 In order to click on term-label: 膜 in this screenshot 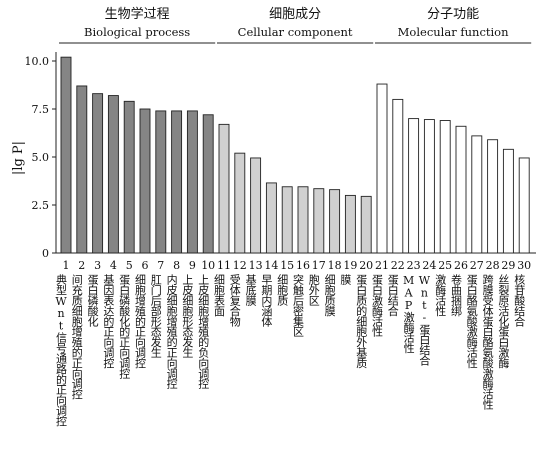, I will do `click(345, 280)`.